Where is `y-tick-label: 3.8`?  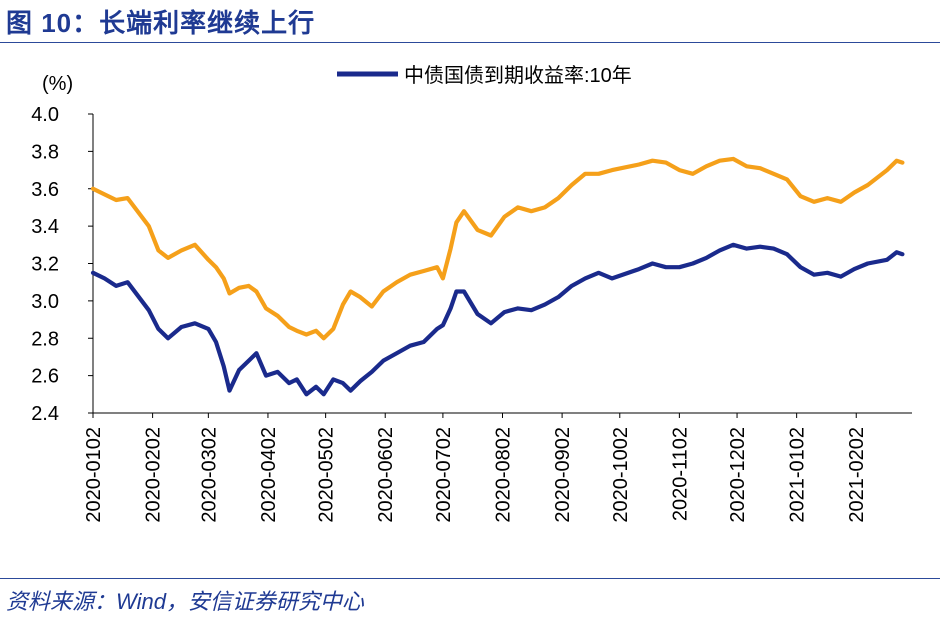
y-tick-label: 3.8 is located at coordinates (45, 152).